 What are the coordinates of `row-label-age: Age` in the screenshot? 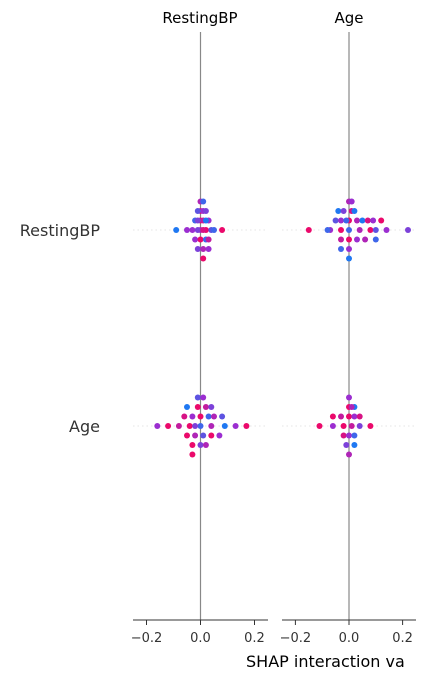 It's located at (84, 426).